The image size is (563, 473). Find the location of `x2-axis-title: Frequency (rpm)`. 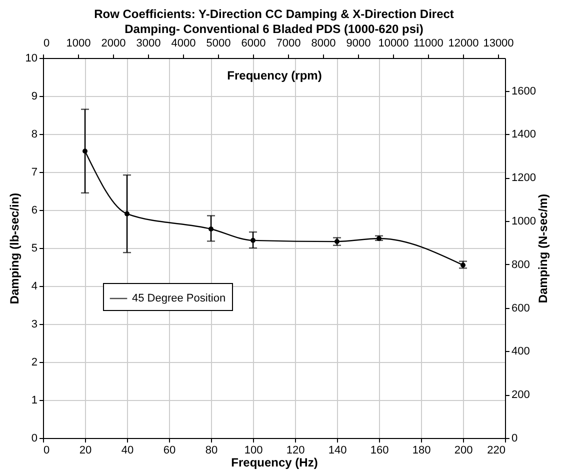

x2-axis-title: Frequency (rpm) is located at coordinates (274, 75).